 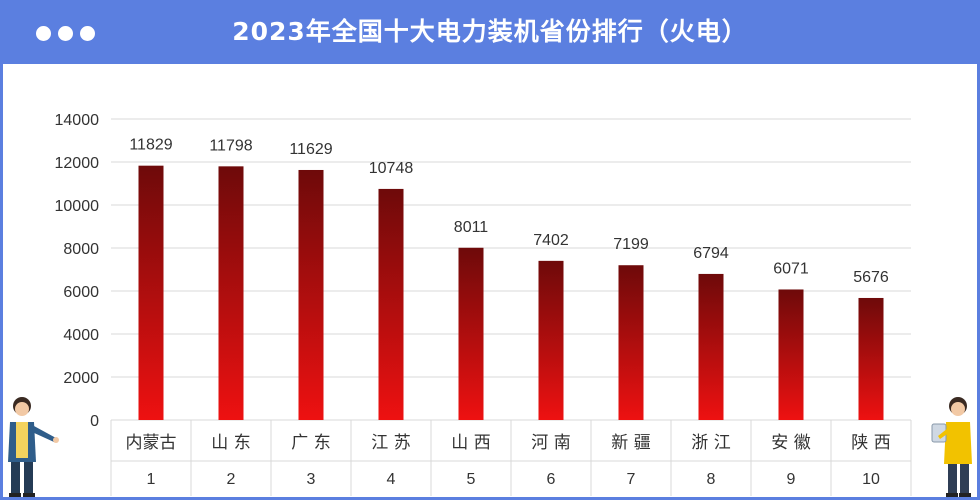 What do you see at coordinates (791, 479) in the screenshot?
I see `rank-label: 9` at bounding box center [791, 479].